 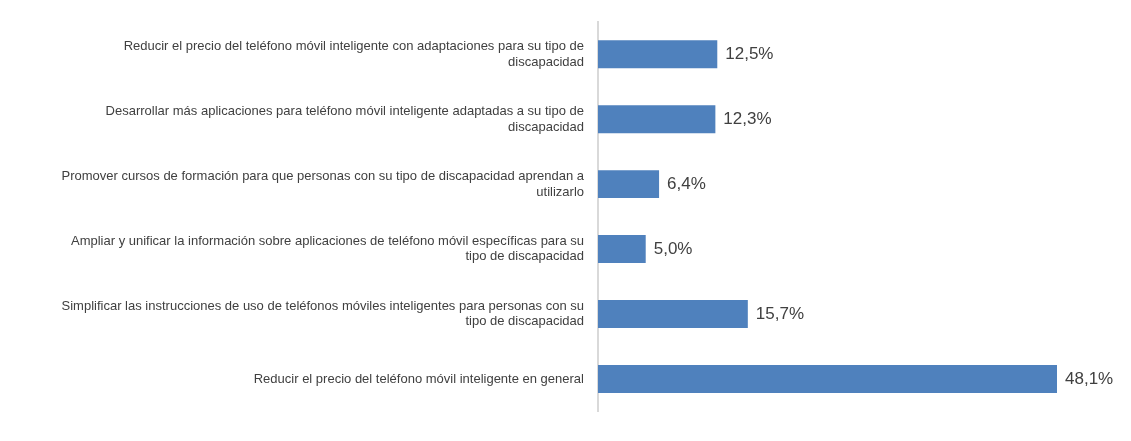 What do you see at coordinates (322, 313) in the screenshot?
I see `y-tick-label: Simplificar las instrucciones de uso de teléfonos móviles inteligentes para personas con su tipo de discapacidad` at bounding box center [322, 313].